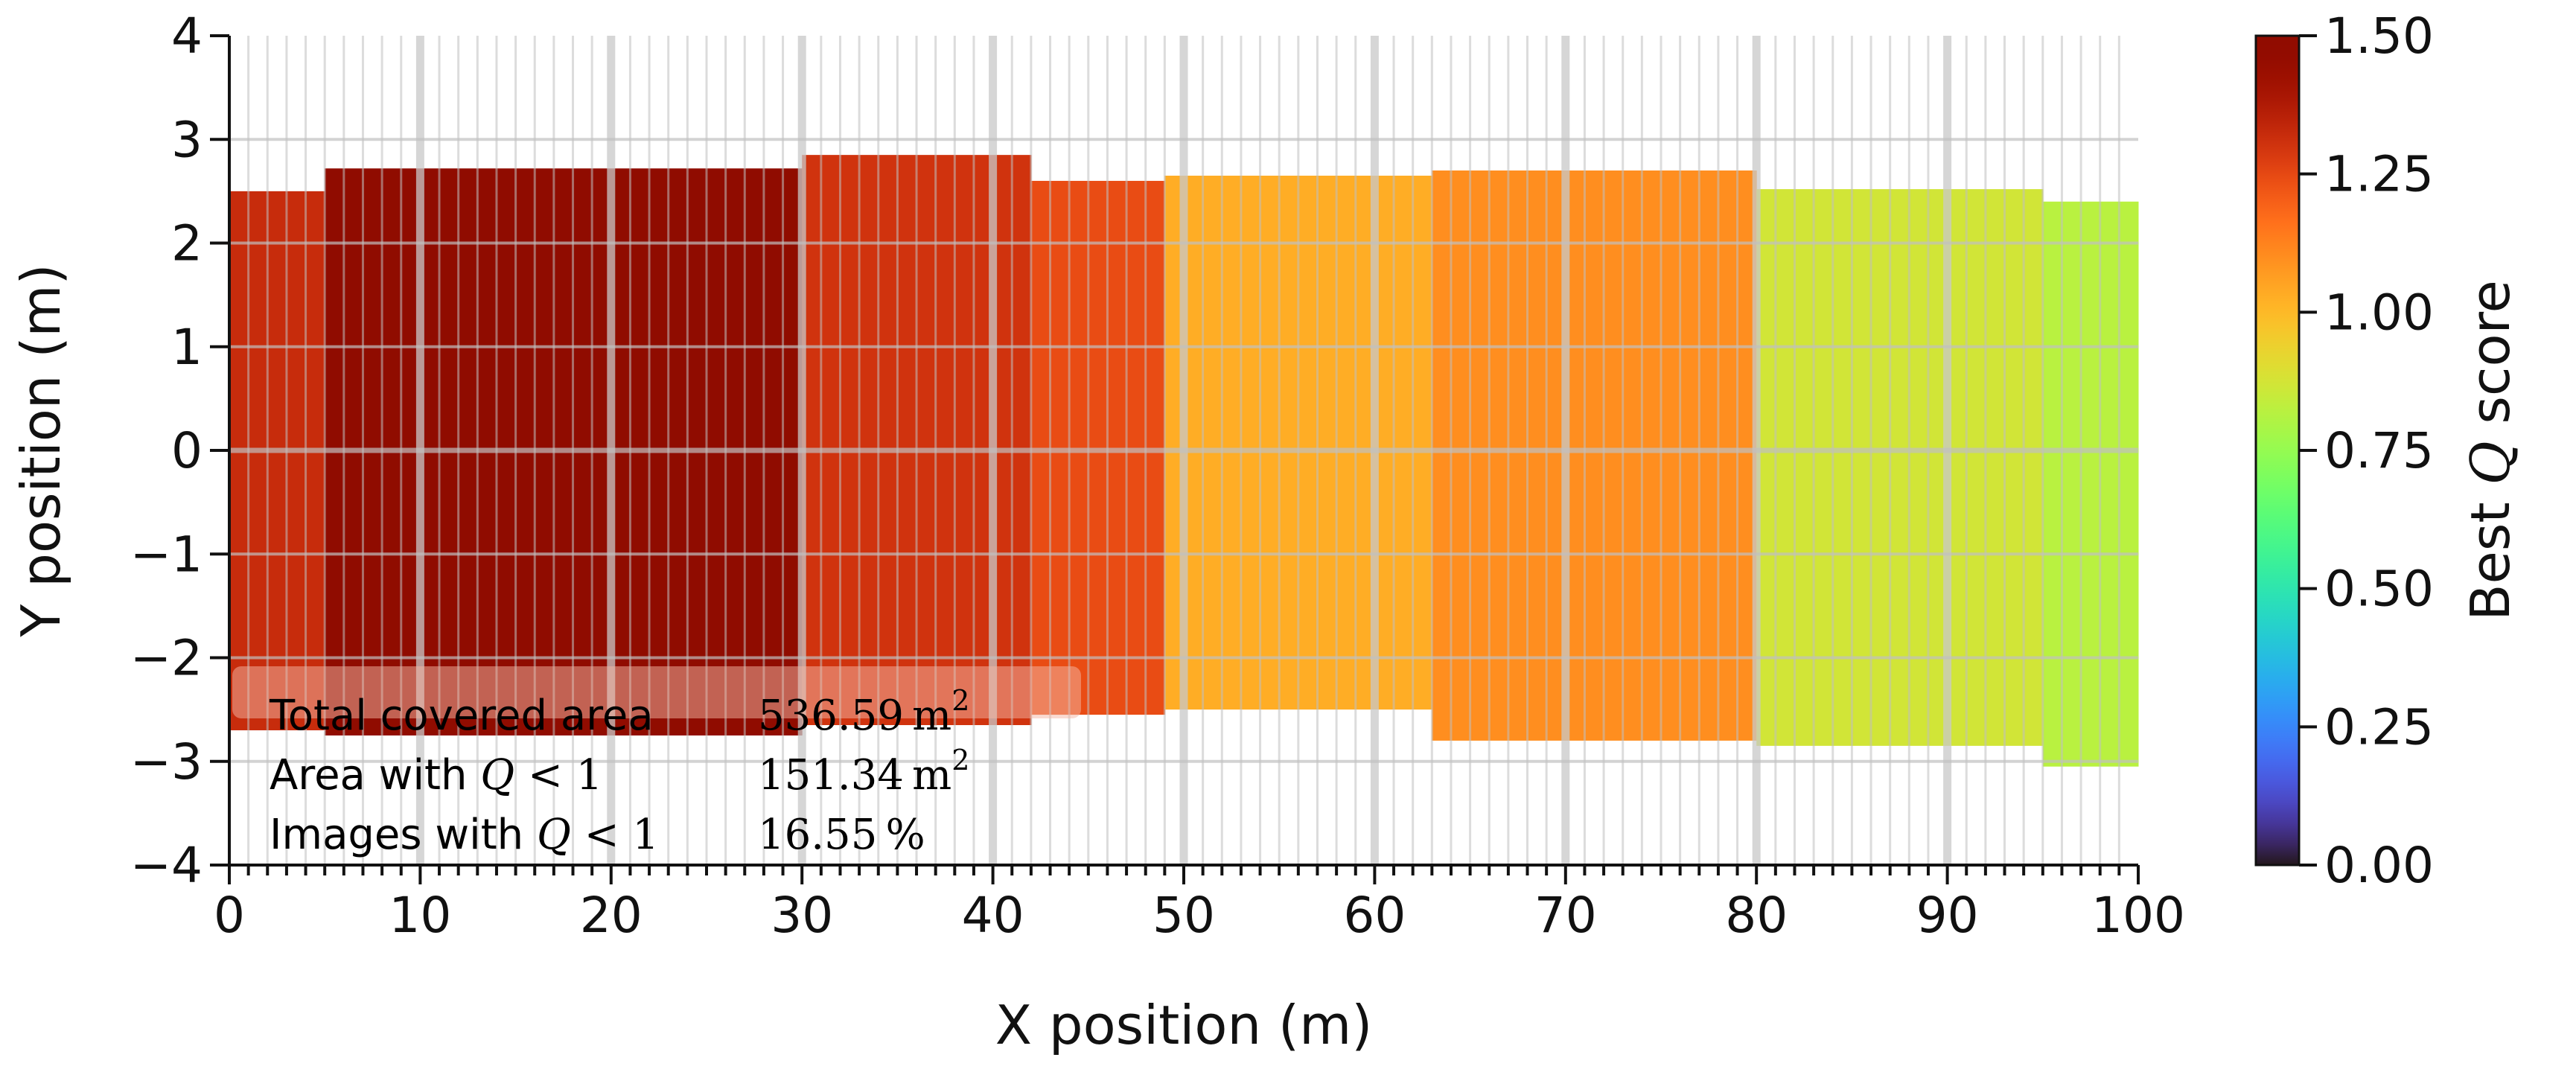 The width and height of the screenshot is (2576, 1072). I want to click on annotation-label: Total covered area, so click(461, 716).